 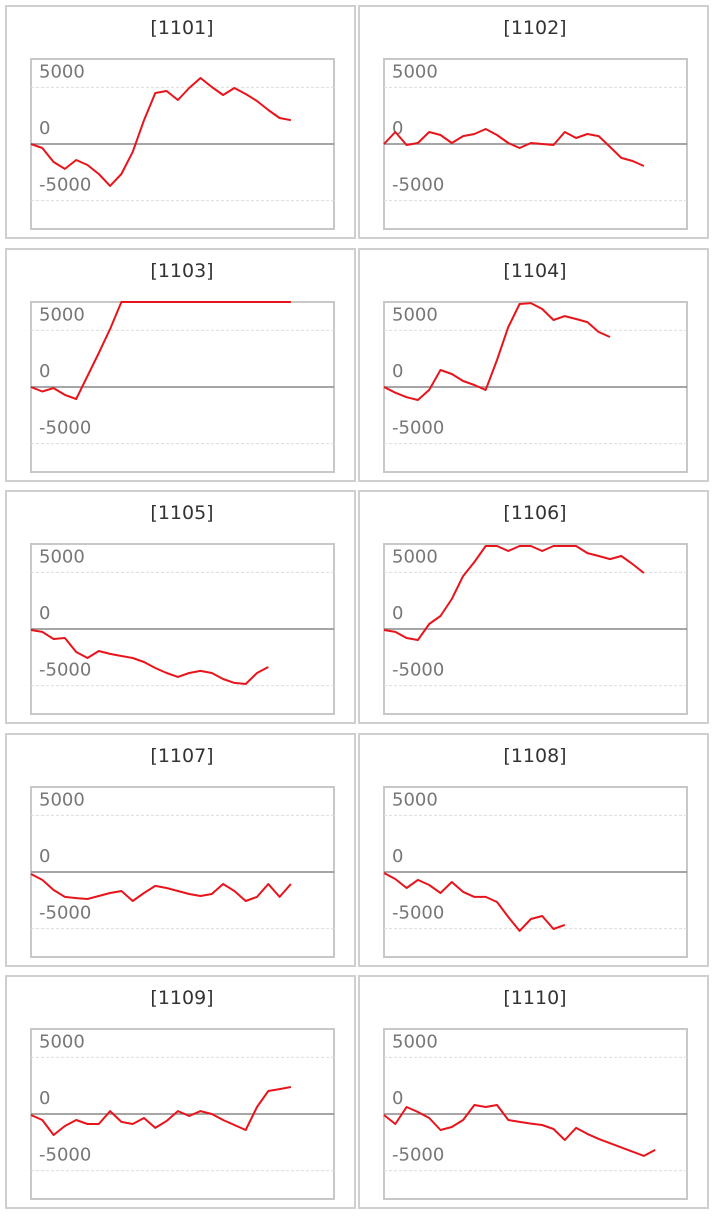 I want to click on chart-panel: [1105] -5000 0 5000, so click(x=180, y=607).